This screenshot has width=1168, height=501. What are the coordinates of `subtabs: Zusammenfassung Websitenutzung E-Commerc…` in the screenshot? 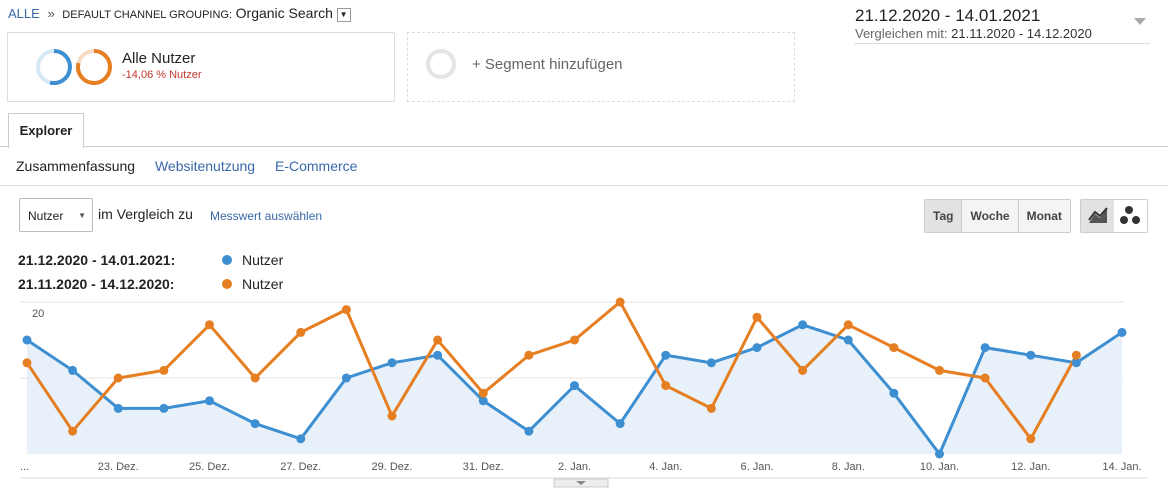 It's located at (186, 166).